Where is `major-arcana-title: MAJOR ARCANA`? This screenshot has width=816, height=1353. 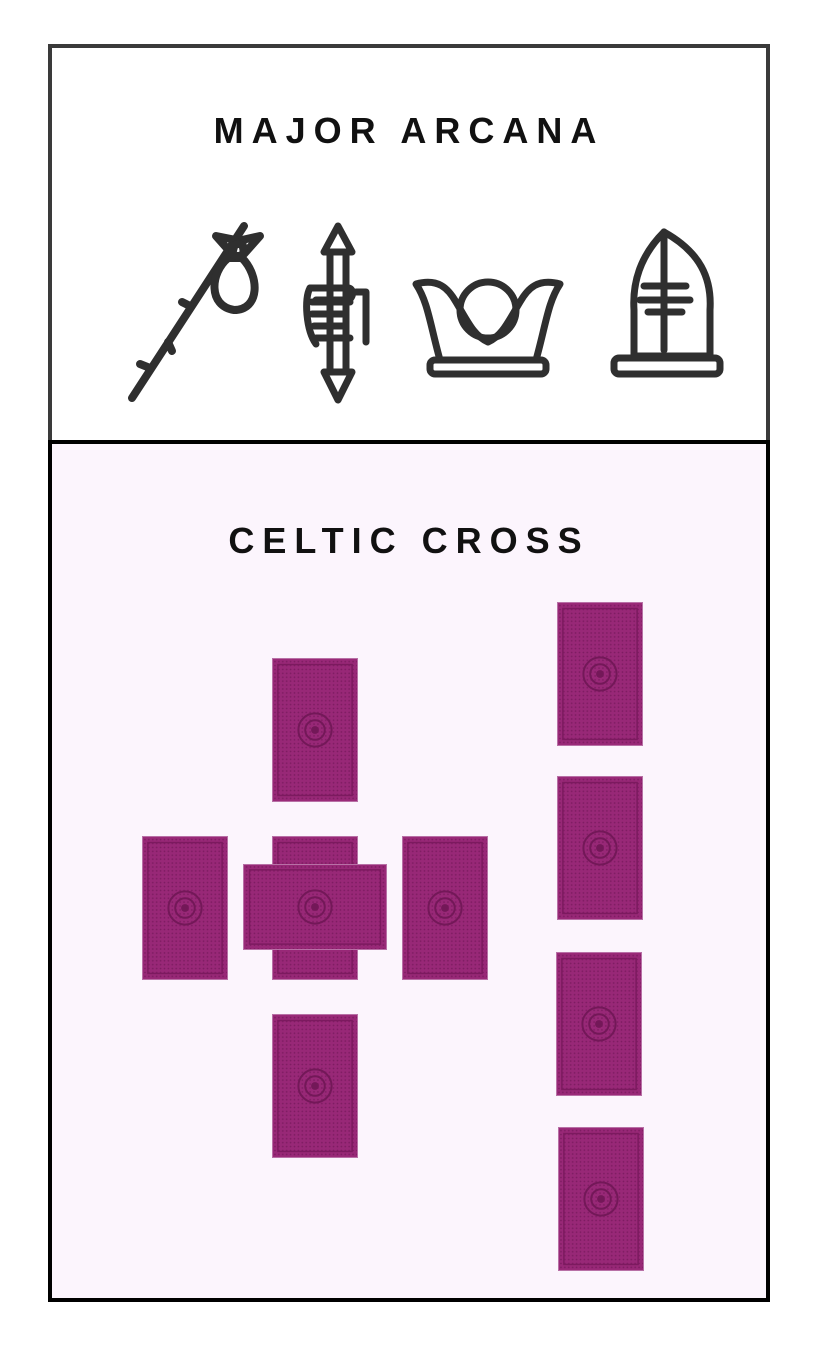
major-arcana-title: MAJOR ARCANA is located at coordinates (409, 130).